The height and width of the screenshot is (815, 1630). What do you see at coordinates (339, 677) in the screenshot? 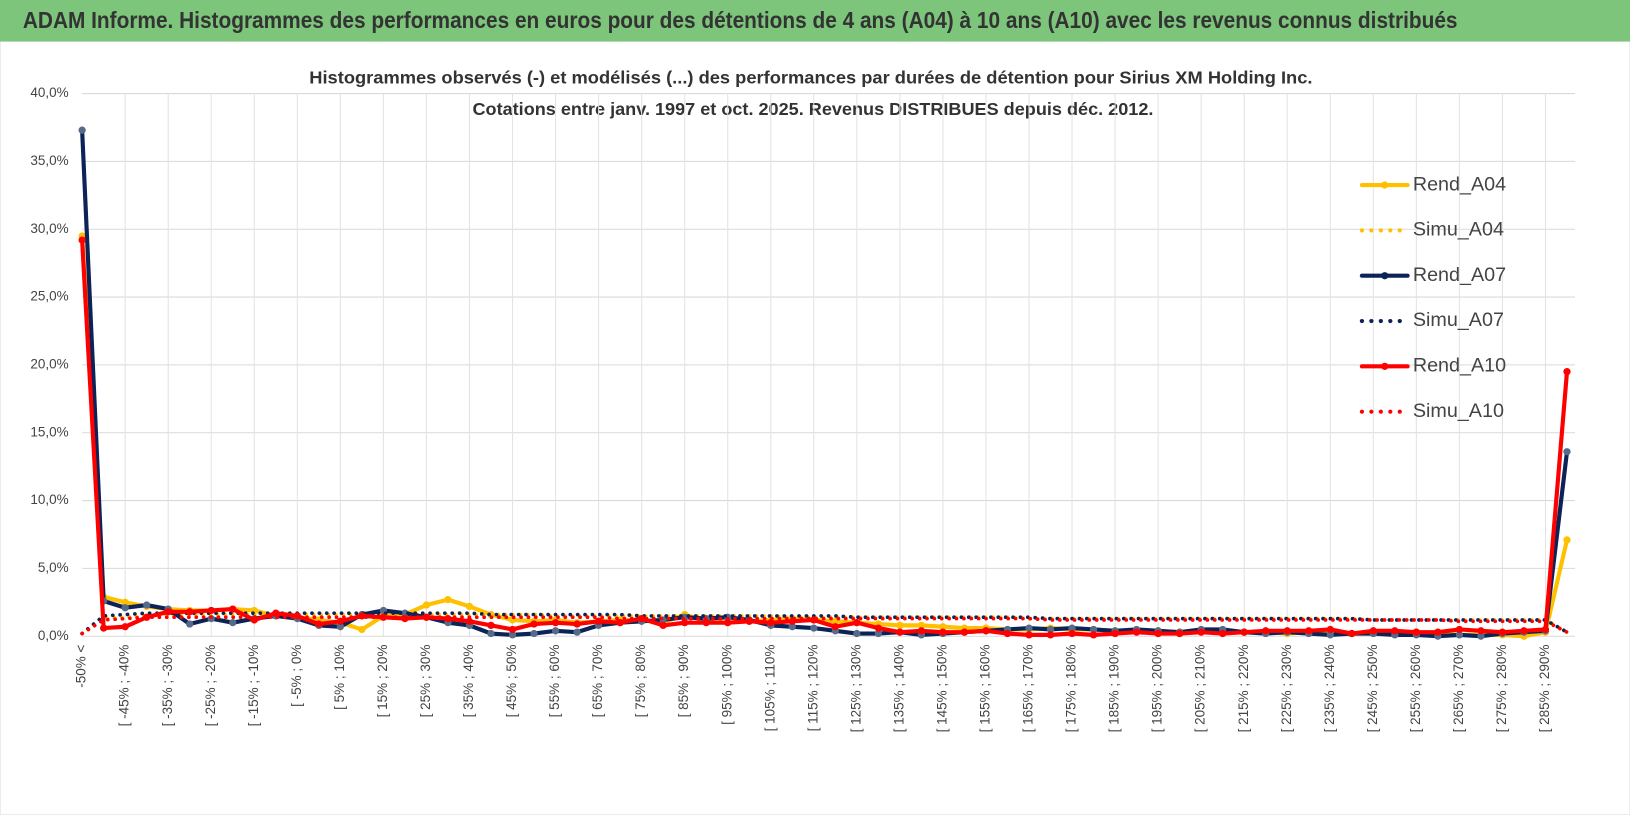
I see `x-tick-label: [ 5% ; 10%` at bounding box center [339, 677].